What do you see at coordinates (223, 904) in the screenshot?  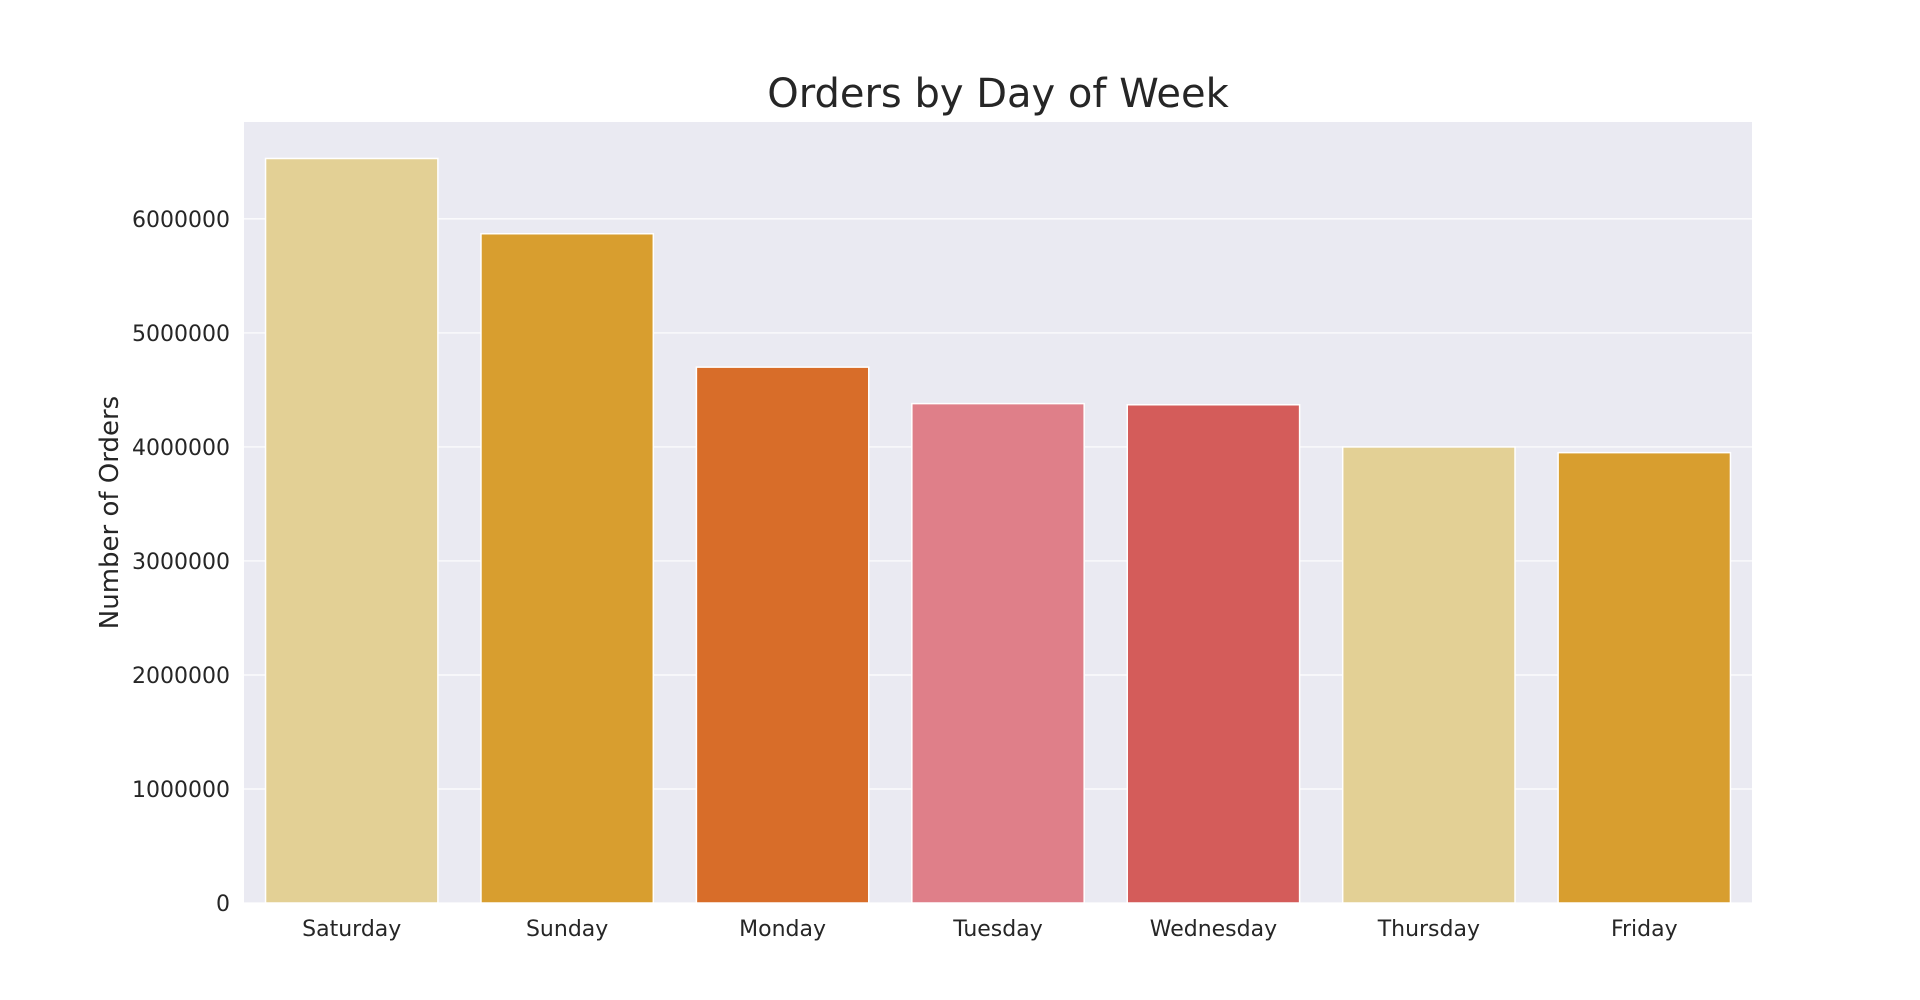 I see `y-tick-label: 0` at bounding box center [223, 904].